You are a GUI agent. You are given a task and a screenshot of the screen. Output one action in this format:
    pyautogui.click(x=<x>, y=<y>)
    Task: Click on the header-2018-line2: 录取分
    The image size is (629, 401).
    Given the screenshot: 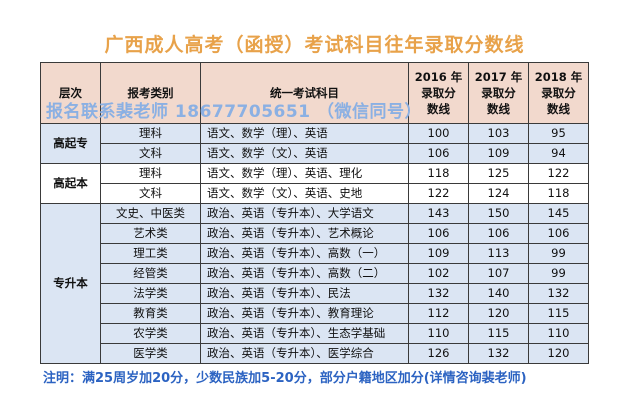 What is the action you would take?
    pyautogui.click(x=558, y=93)
    